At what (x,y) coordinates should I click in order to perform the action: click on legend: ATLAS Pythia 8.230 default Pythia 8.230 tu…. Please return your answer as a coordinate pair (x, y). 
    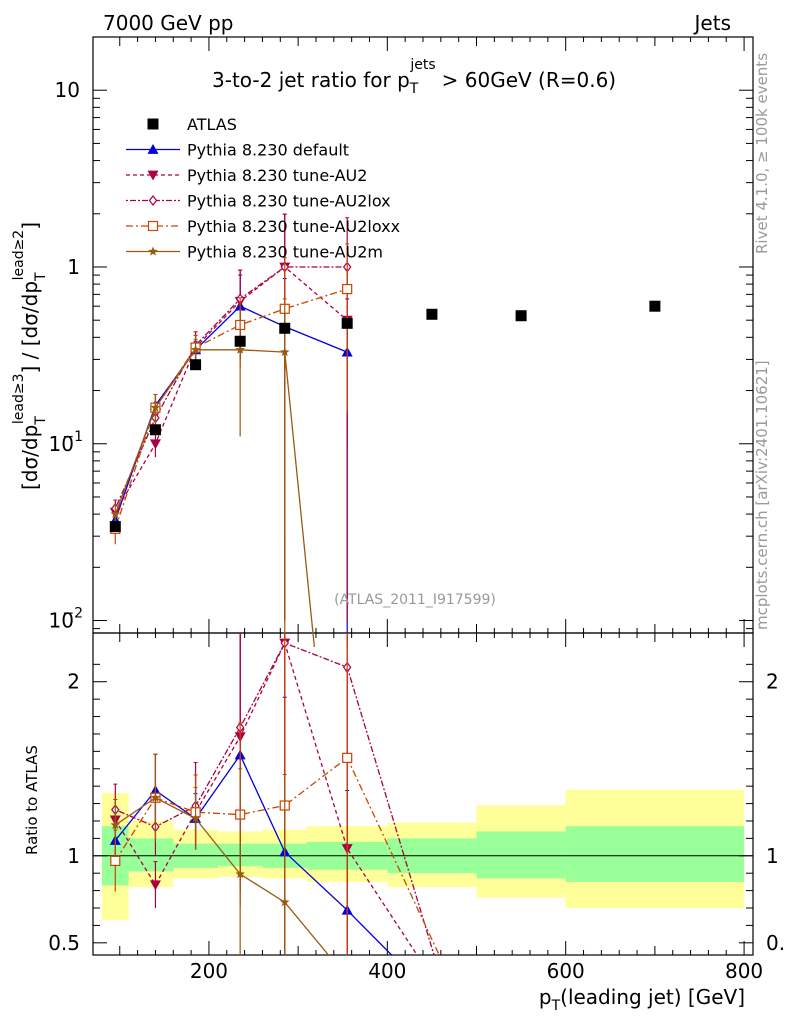
    Looking at the image, I should click on (263, 188).